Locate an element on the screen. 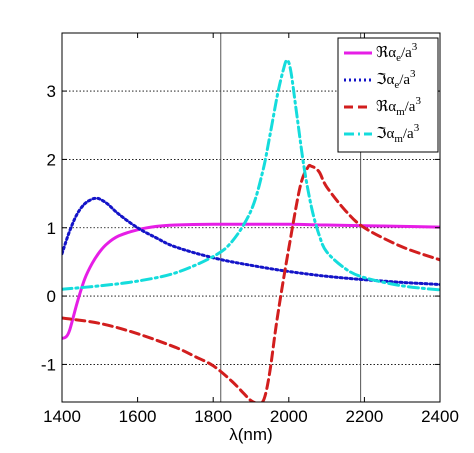 This screenshot has height=453, width=474. x-tick-label: 2200 is located at coordinates (364, 416).